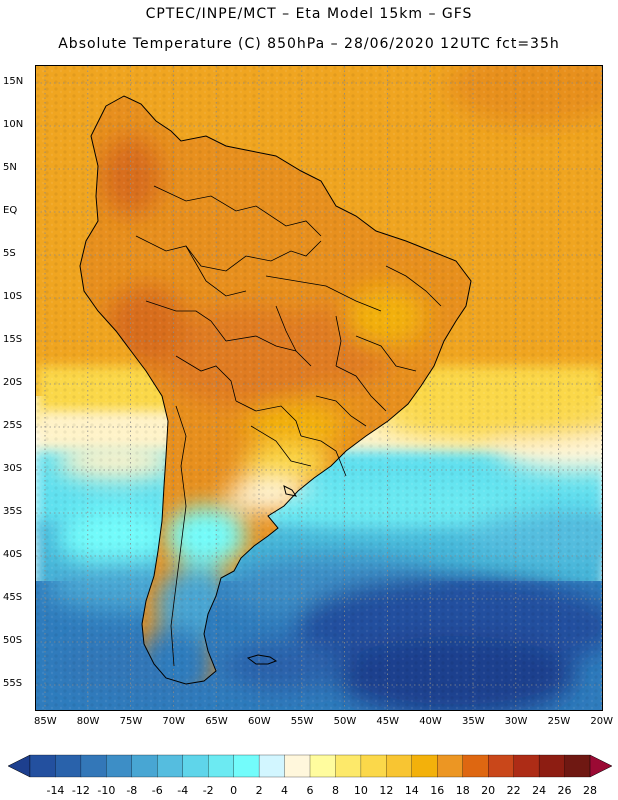 Image resolution: width=618 pixels, height=800 pixels. What do you see at coordinates (13, 124) in the screenshot?
I see `latitude-label: 10N` at bounding box center [13, 124].